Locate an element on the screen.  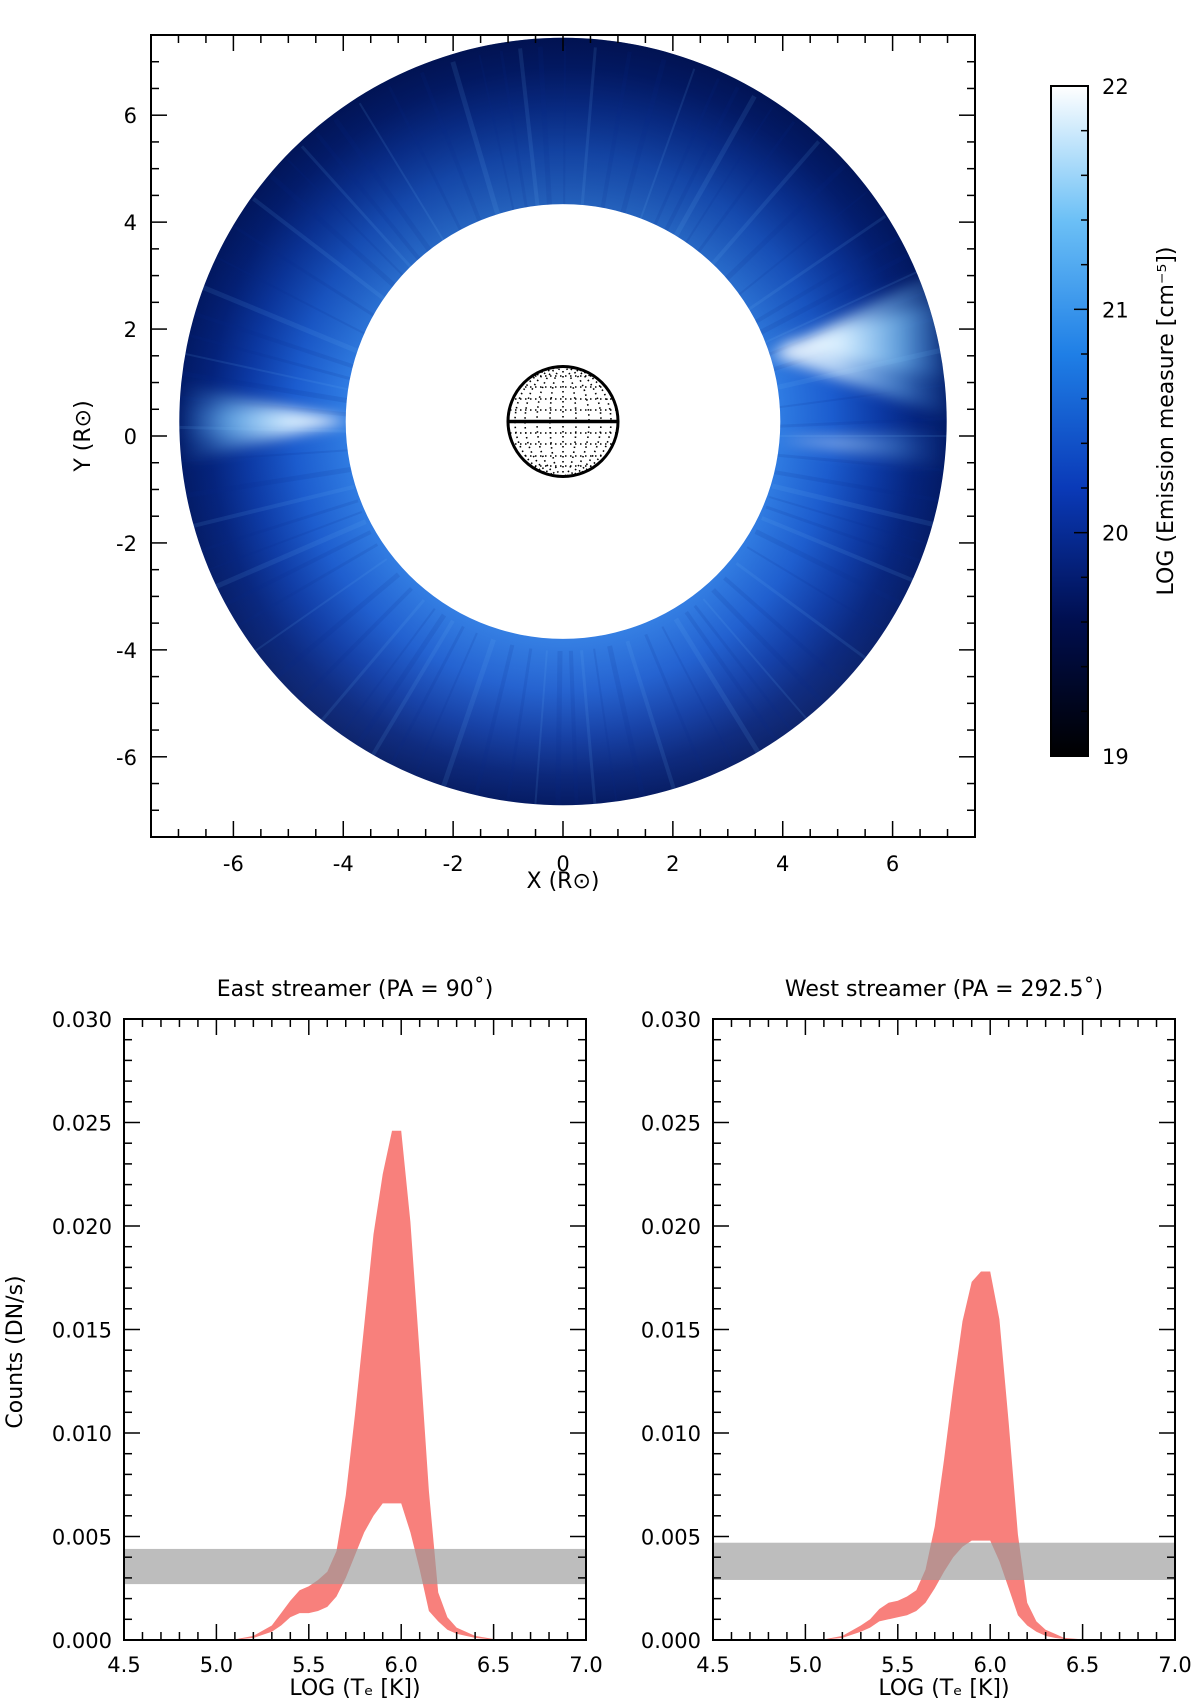
east-panel-xlabel: LOG (Tₑ [K]) is located at coordinates (354, 1688).